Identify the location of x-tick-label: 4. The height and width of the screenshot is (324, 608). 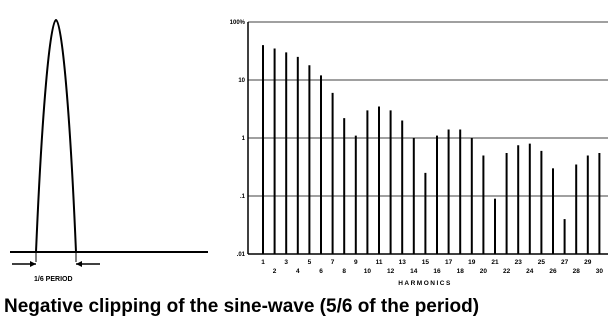
(298, 271).